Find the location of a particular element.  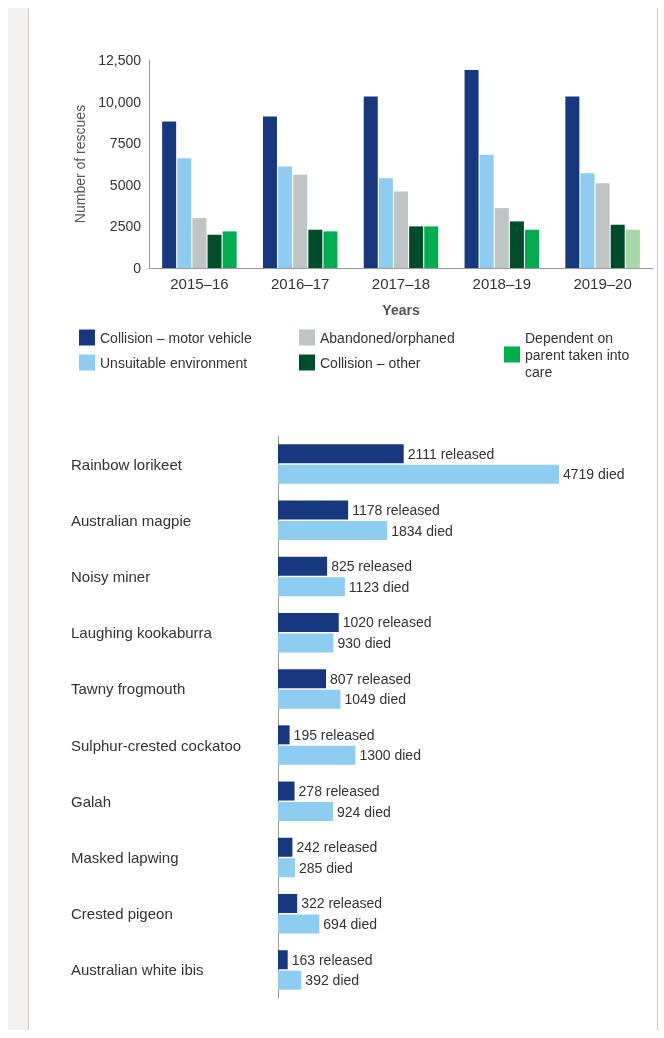

x-tick-label: 2017–18 is located at coordinates (401, 283).